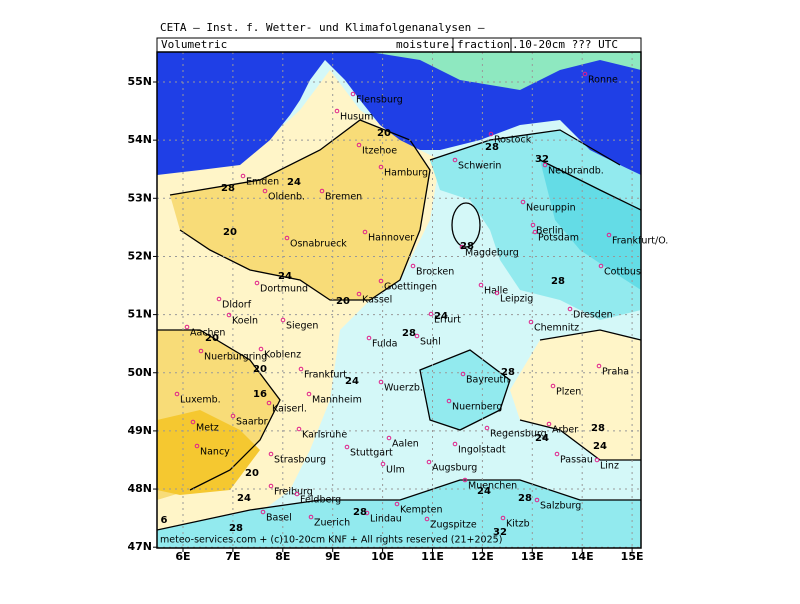 This screenshot has height=604, width=800. Describe the element at coordinates (282, 355) in the screenshot. I see `city-label: Koblenz` at that location.